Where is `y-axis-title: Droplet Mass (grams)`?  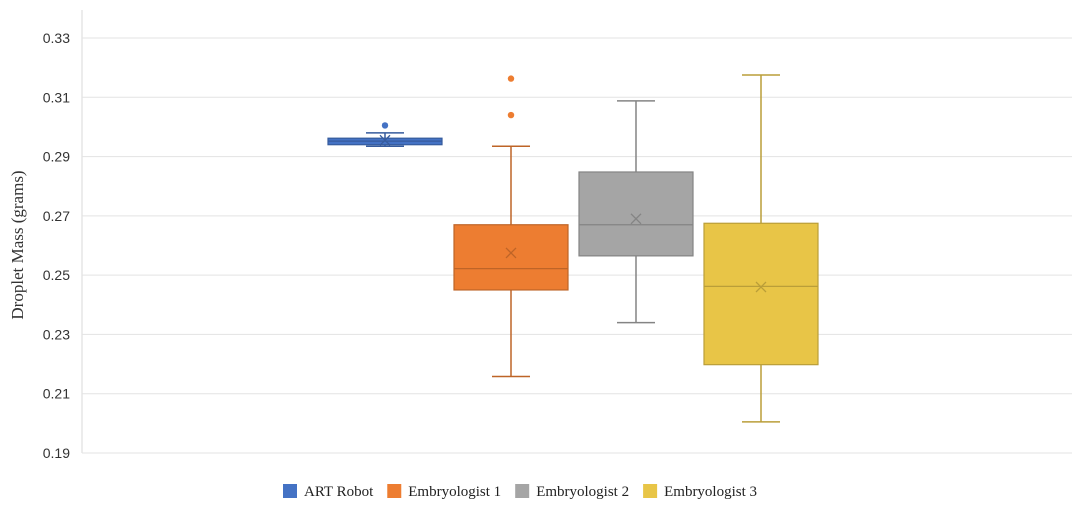
y-axis-title: Droplet Mass (grams) is located at coordinates (17, 244).